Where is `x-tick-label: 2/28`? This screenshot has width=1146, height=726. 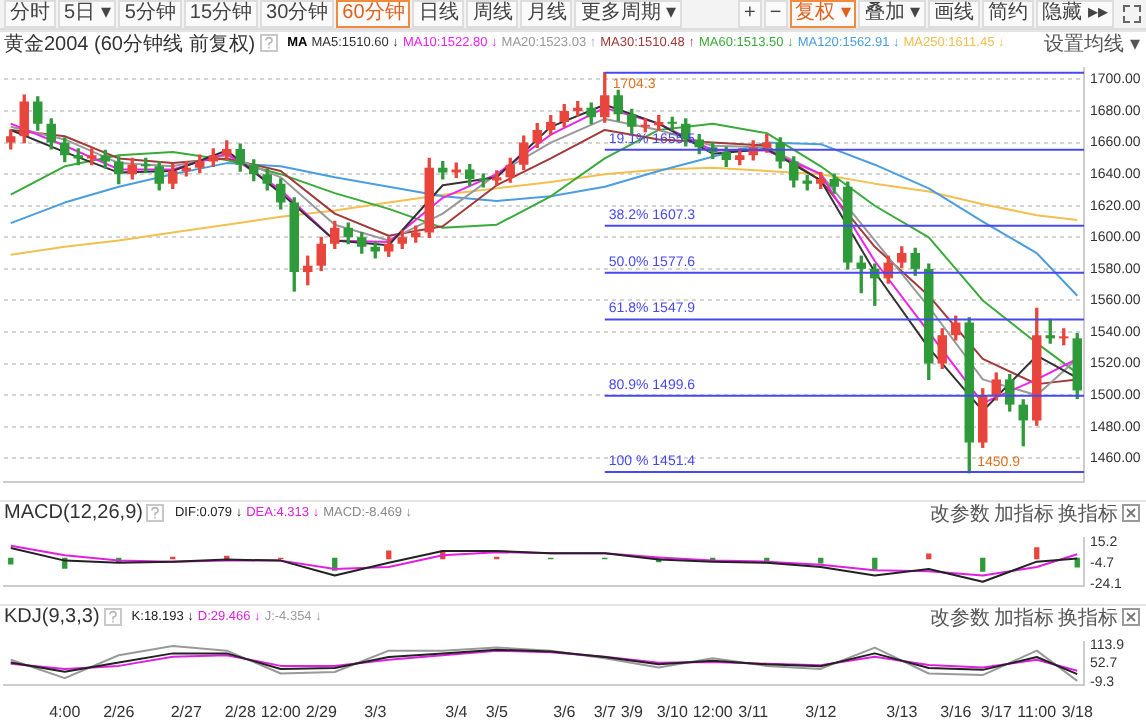
x-tick-label: 2/28 is located at coordinates (240, 711).